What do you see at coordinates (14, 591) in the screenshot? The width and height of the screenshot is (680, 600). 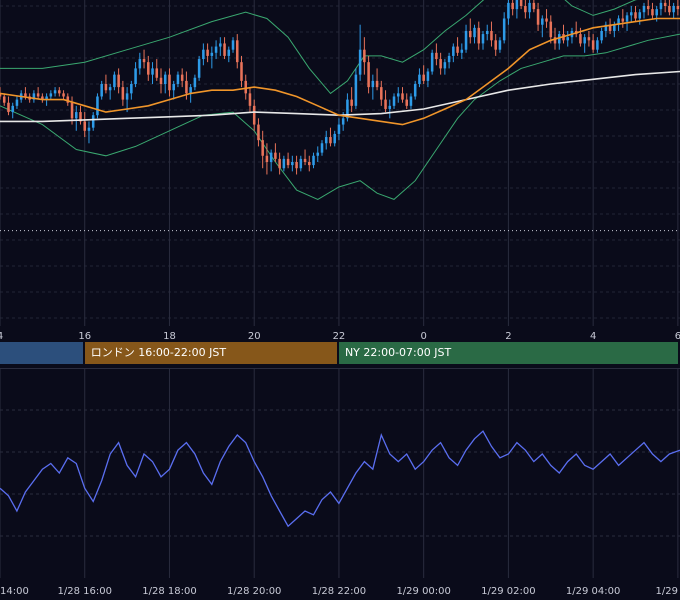 I see `x-tick-label: 14:00` at bounding box center [14, 591].